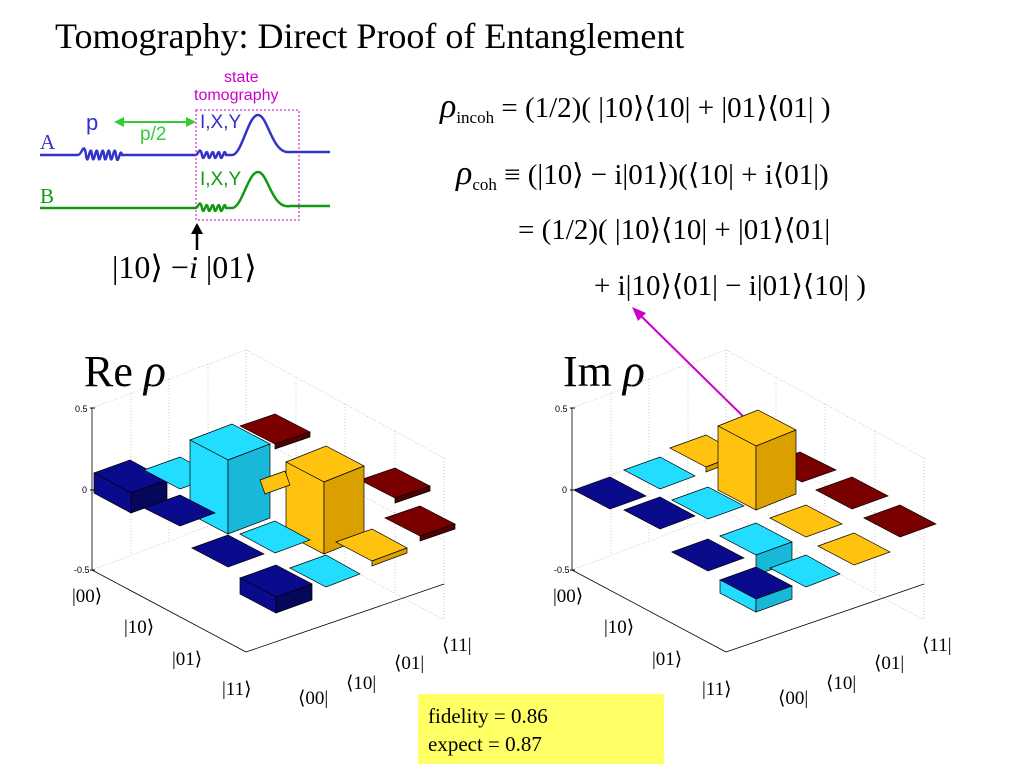 The height and width of the screenshot is (768, 1024). I want to click on state-minus: −, so click(179, 267).